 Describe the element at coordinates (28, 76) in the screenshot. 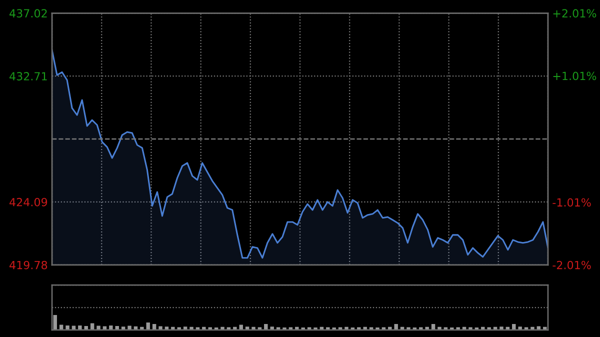

I see `y-tick-label: 432.71` at that location.